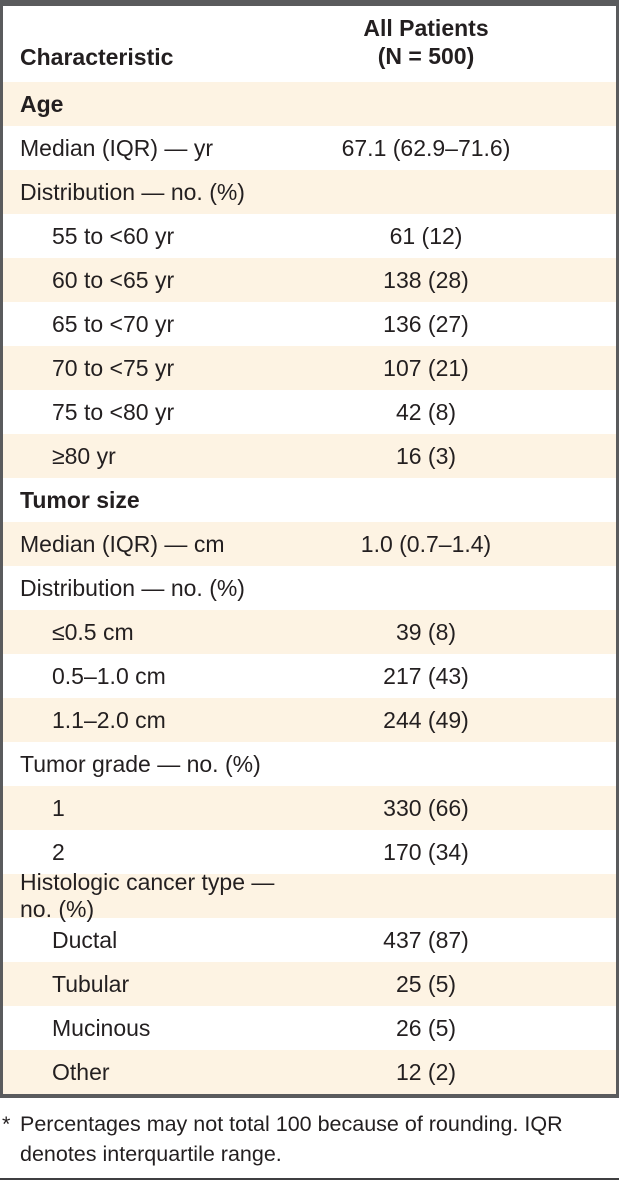 Image resolution: width=619 pixels, height=1182 pixels. I want to click on table-row: 65 to <70 yr 136 (27), so click(309, 324).